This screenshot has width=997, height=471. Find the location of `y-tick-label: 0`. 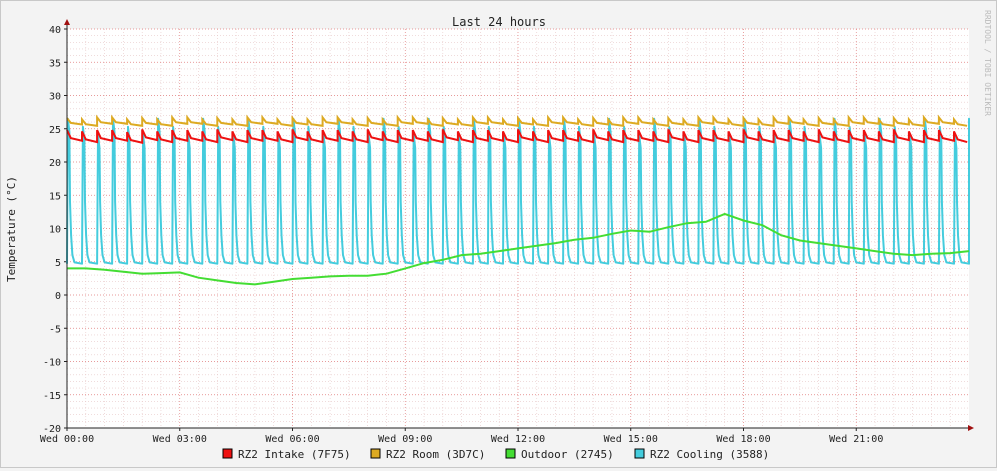

y-tick-label: 0 is located at coordinates (58, 296).